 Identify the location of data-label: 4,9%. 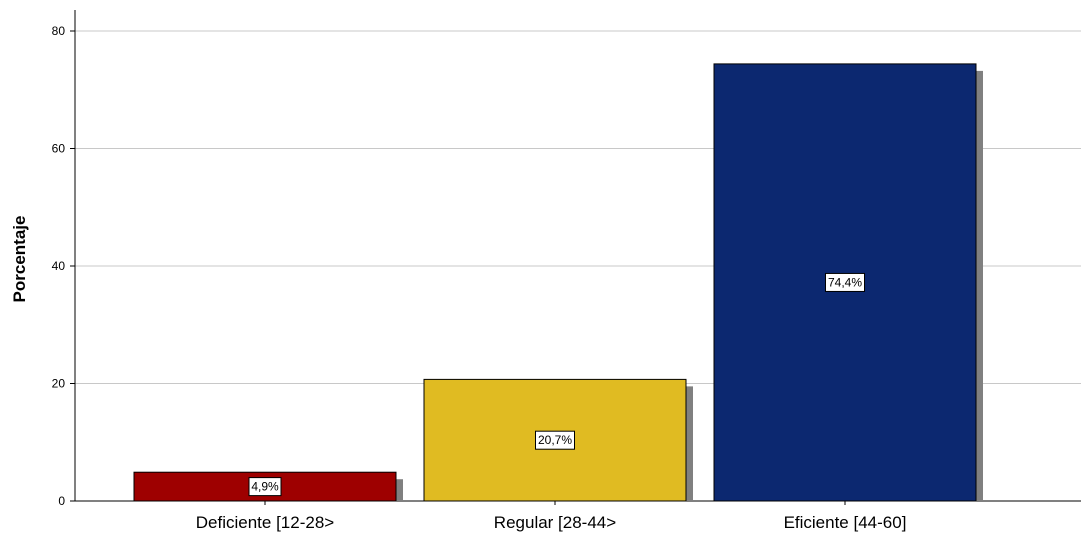
(265, 487).